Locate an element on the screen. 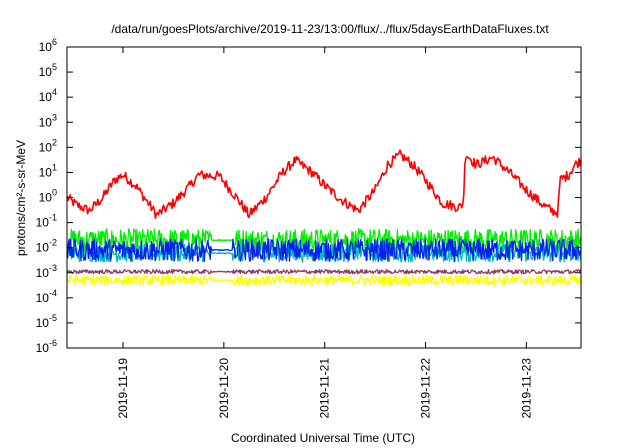 Image resolution: width=640 pixels, height=448 pixels. y-tick-exponent: 0 is located at coordinates (54, 193).